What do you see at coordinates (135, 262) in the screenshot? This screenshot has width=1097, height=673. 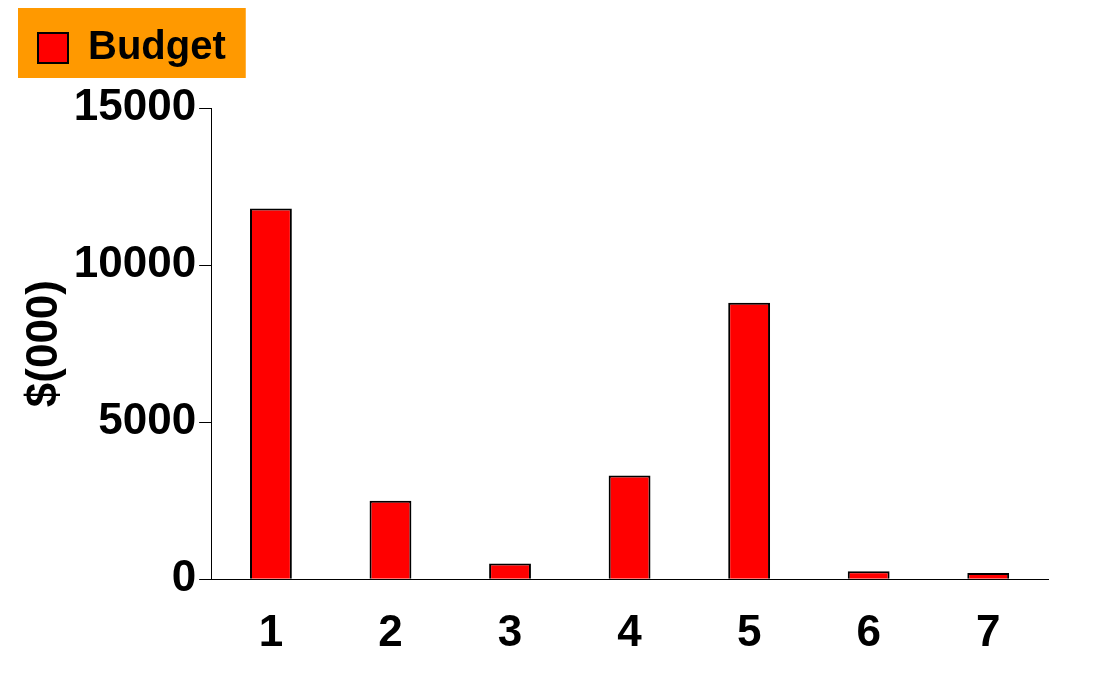 I see `y-tick-label: 10000` at bounding box center [135, 262].